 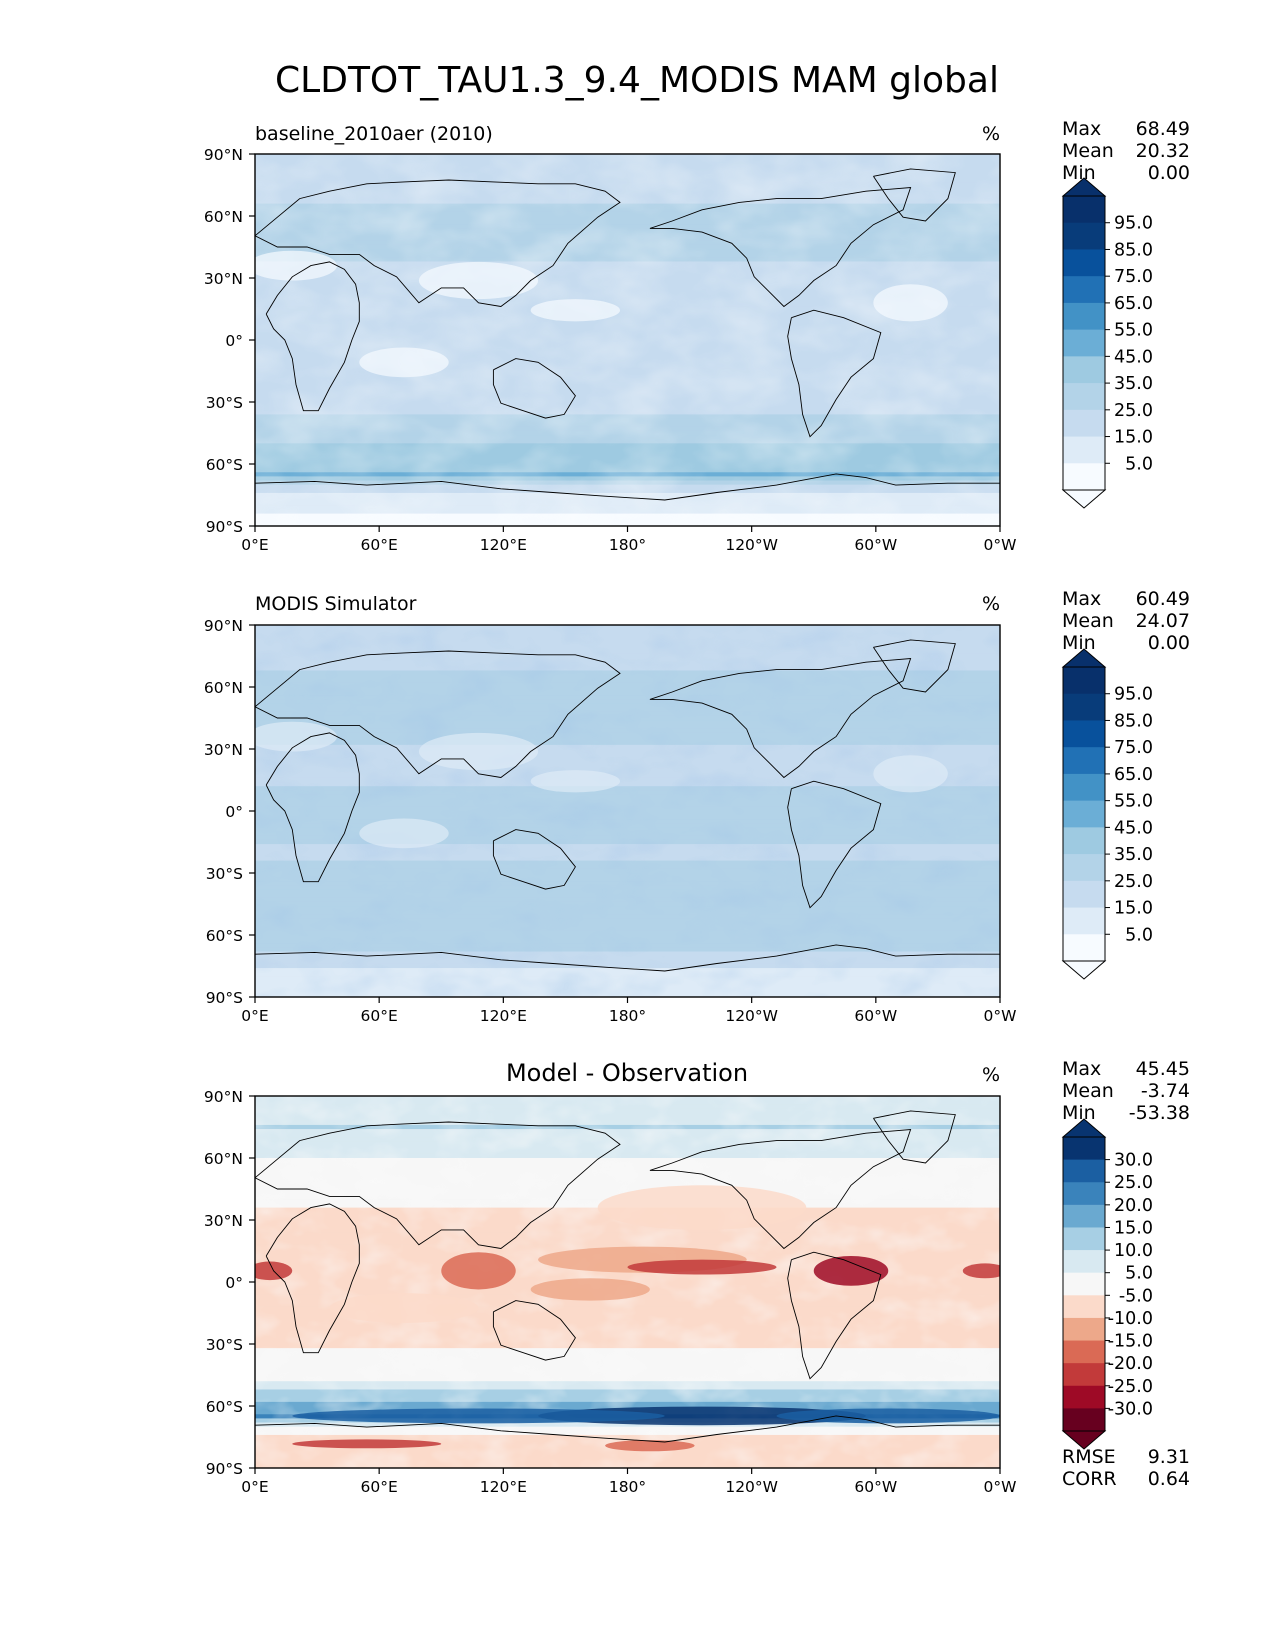 What do you see at coordinates (1139, 464) in the screenshot?
I see `colorbar-label: 5.0` at bounding box center [1139, 464].